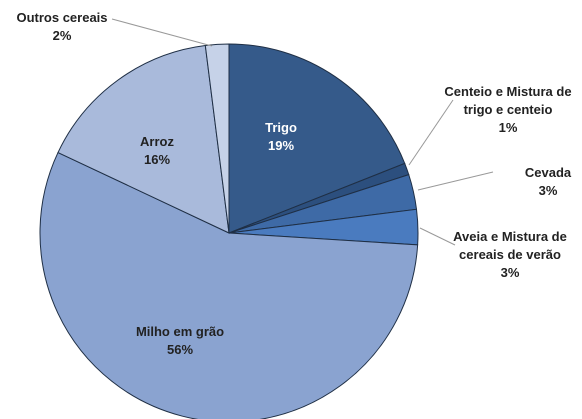 The height and width of the screenshot is (419, 582). I want to click on slice-label: Centeio e Mistura de trigo e centeio 1%, so click(507, 110).